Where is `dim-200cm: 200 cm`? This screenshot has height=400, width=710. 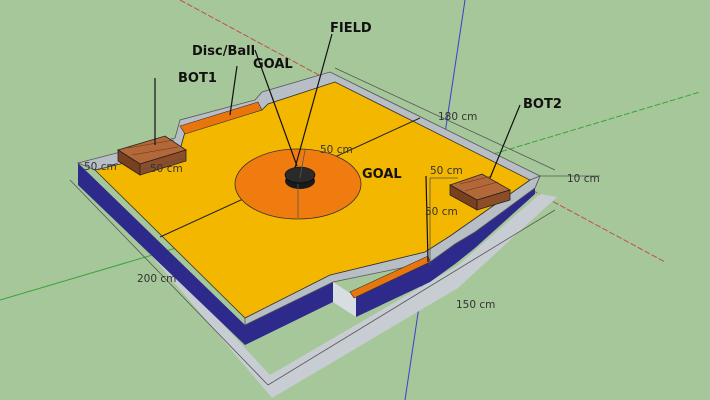
dim-200cm: 200 cm is located at coordinates (156, 279).